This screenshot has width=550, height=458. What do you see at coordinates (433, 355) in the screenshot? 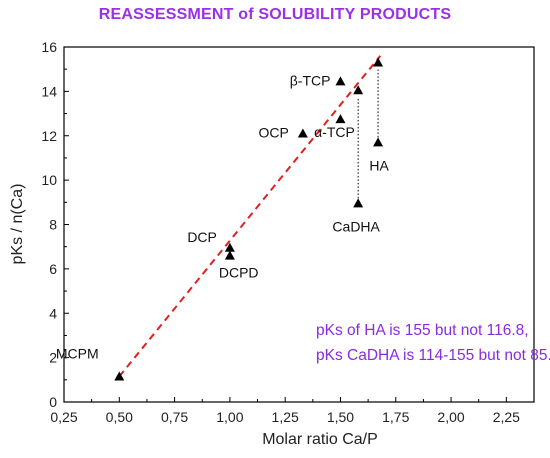
I see `annotation-line-2: pKs CaDHA is 114-155 but not 85.` at bounding box center [433, 355].